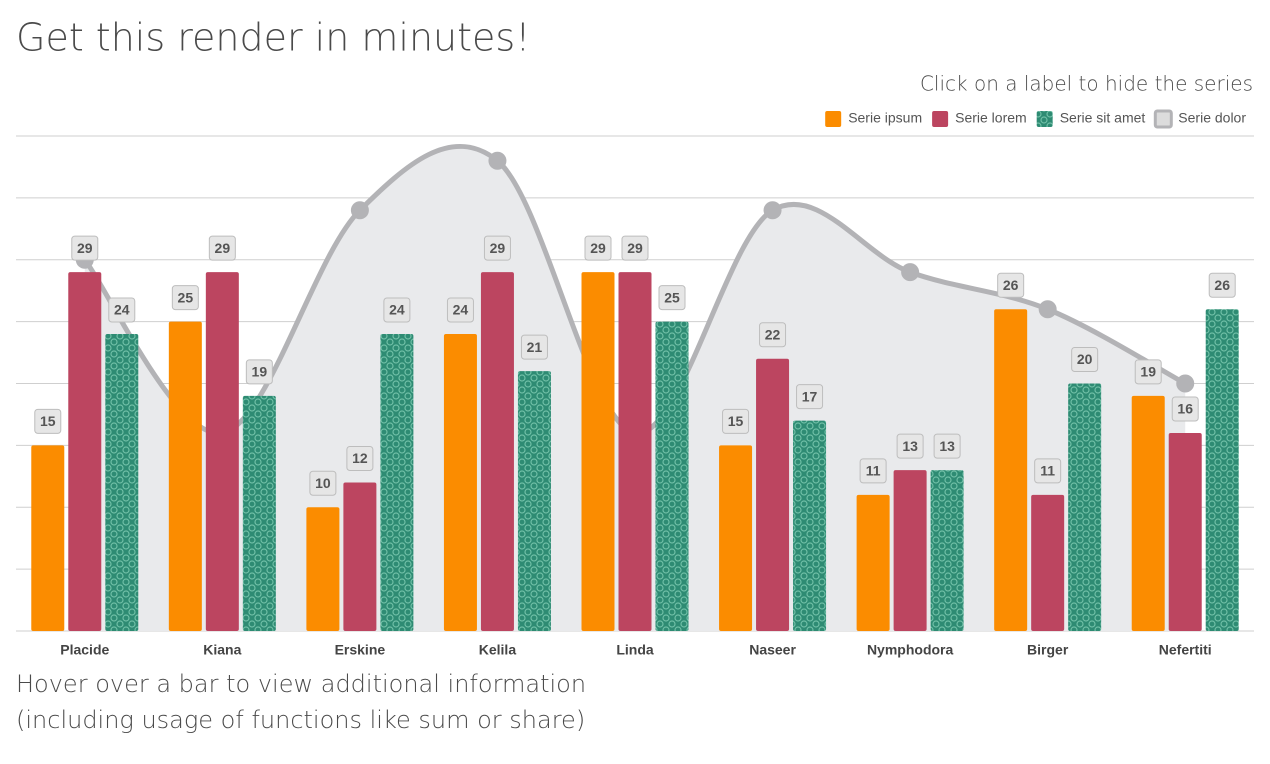  I want to click on legend-item: Serie sit amet, so click(1091, 118).